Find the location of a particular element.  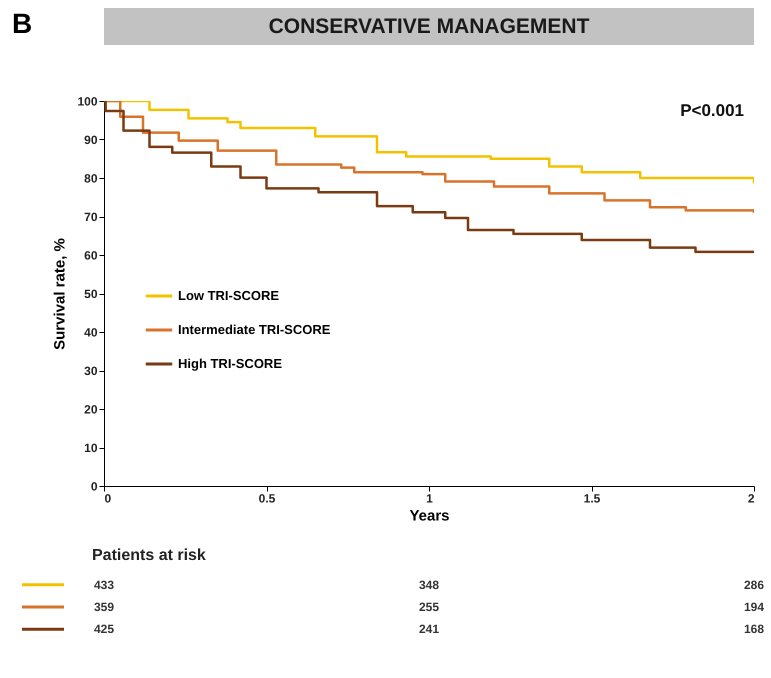

y-tick-label: 80 is located at coordinates (91, 179).